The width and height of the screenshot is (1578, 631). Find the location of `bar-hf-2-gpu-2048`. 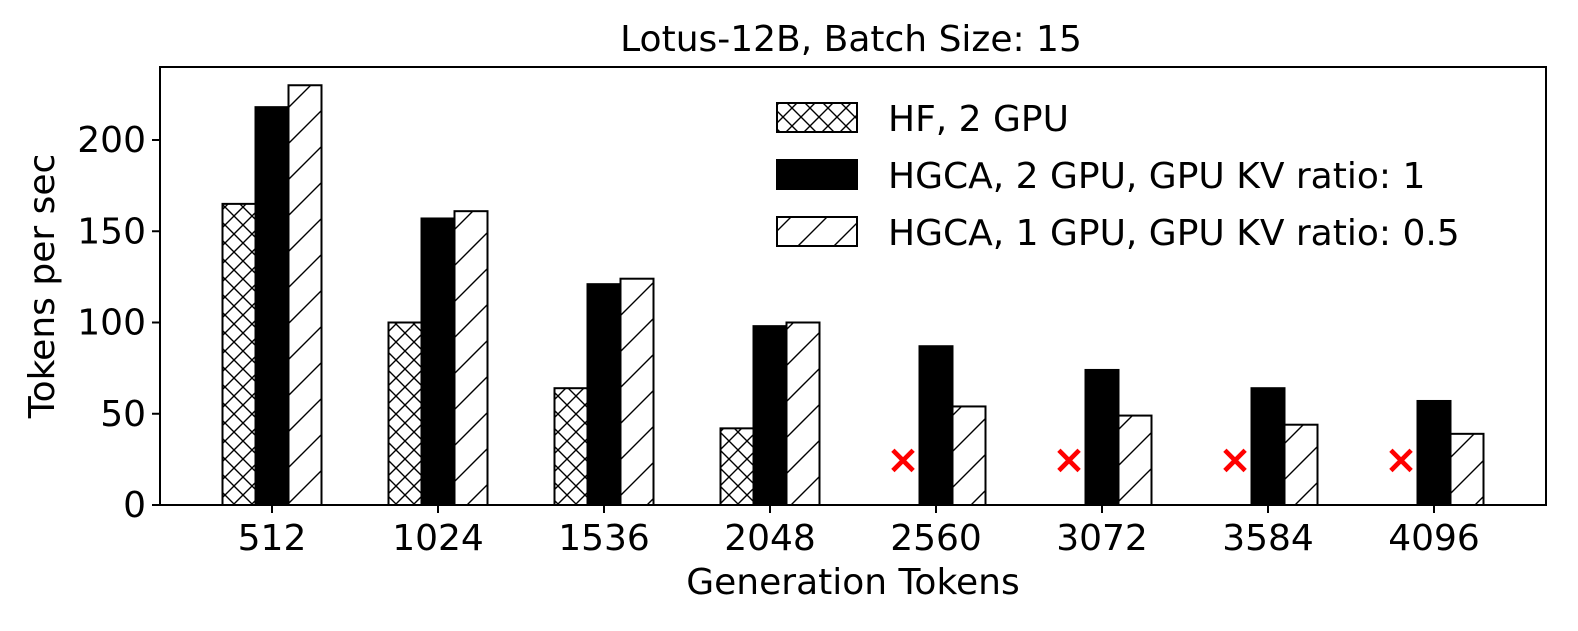

bar-hf-2-gpu-2048 is located at coordinates (737, 467).